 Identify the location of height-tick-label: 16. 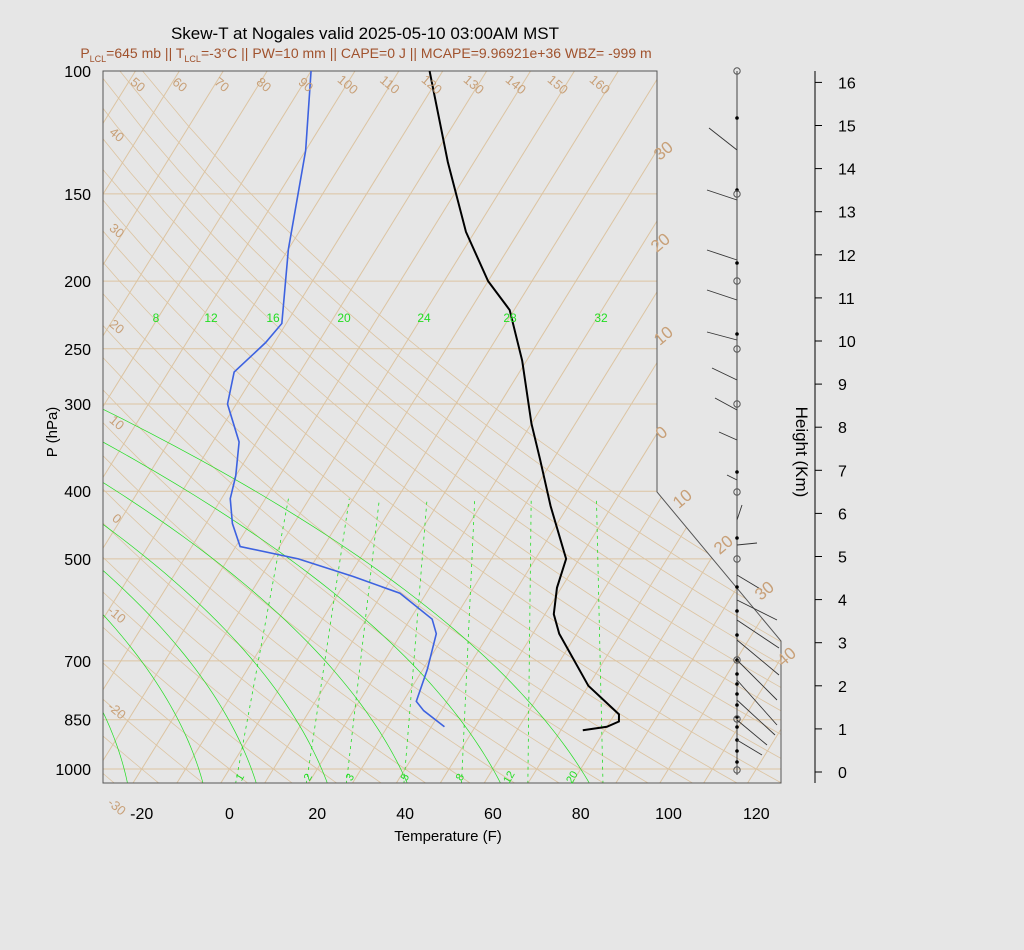
(847, 83).